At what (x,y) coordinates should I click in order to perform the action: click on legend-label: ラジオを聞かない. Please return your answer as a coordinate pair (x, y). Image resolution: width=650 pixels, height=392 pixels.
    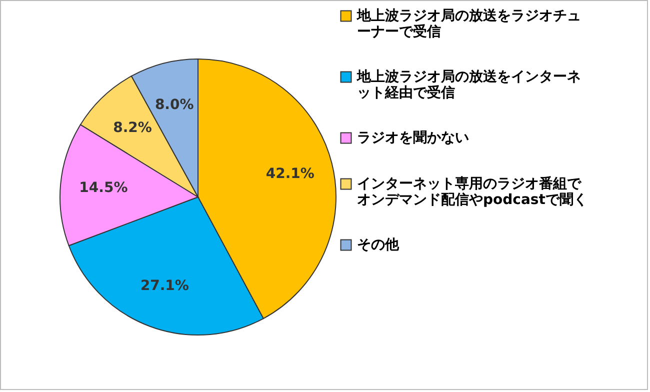
    Looking at the image, I should click on (413, 138).